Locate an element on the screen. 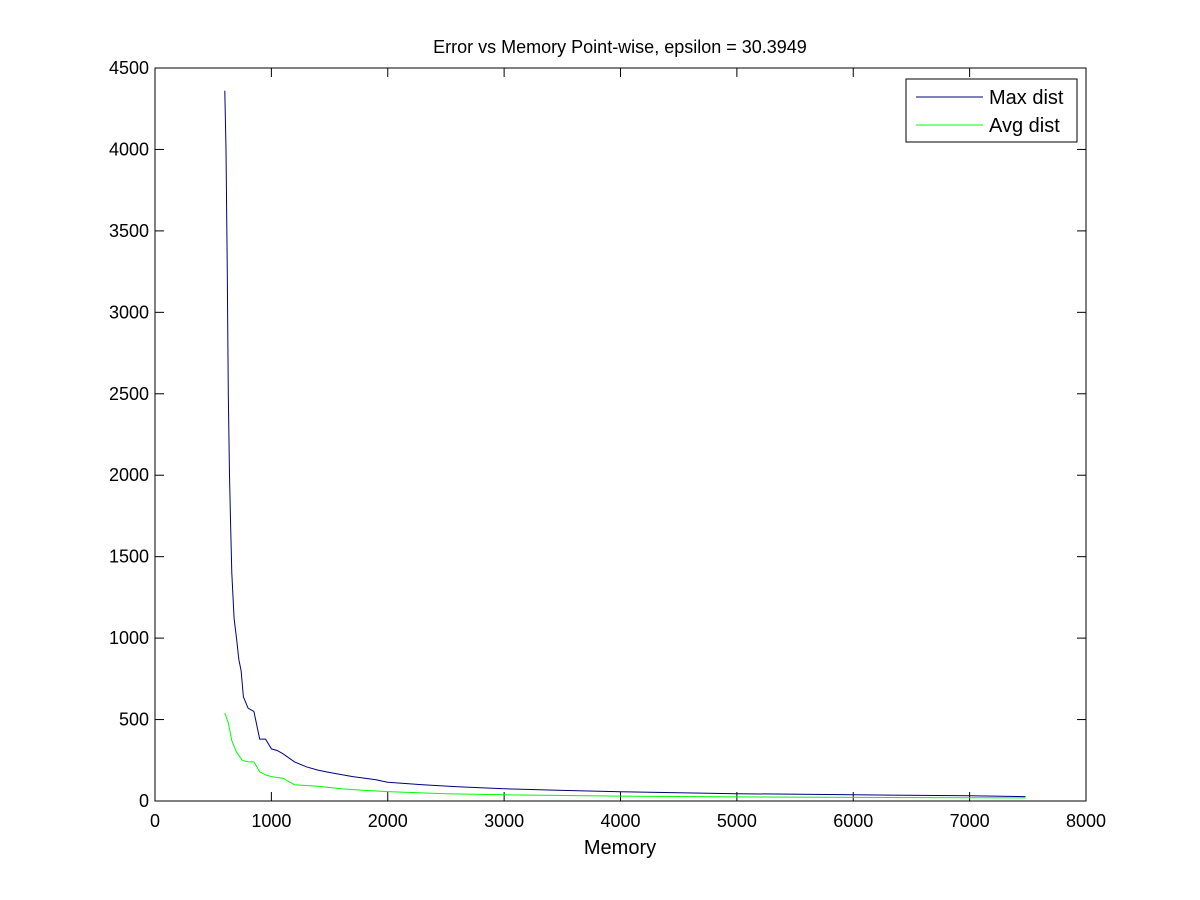  y-tick-label: 1500 is located at coordinates (129, 557).